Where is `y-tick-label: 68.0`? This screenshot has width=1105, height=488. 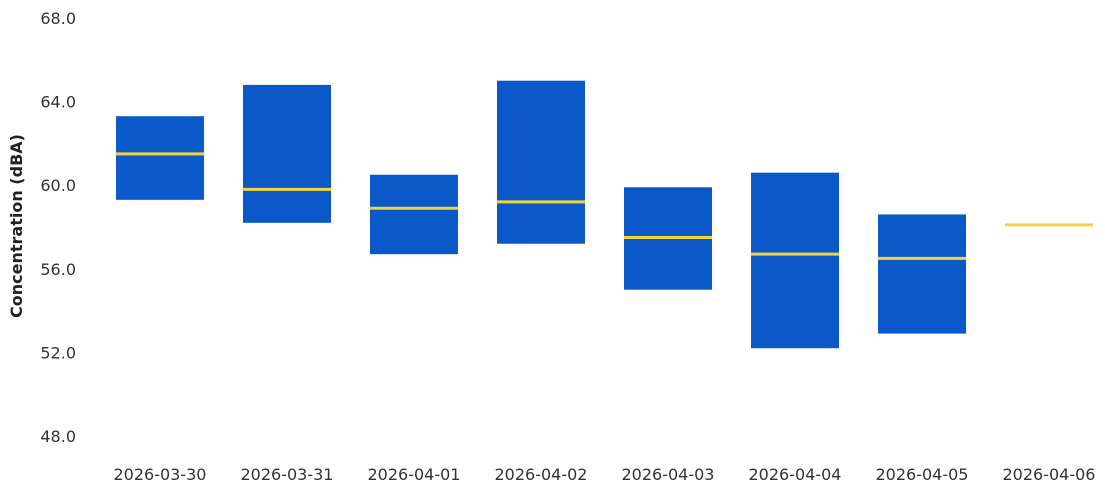 y-tick-label: 68.0 is located at coordinates (58, 18).